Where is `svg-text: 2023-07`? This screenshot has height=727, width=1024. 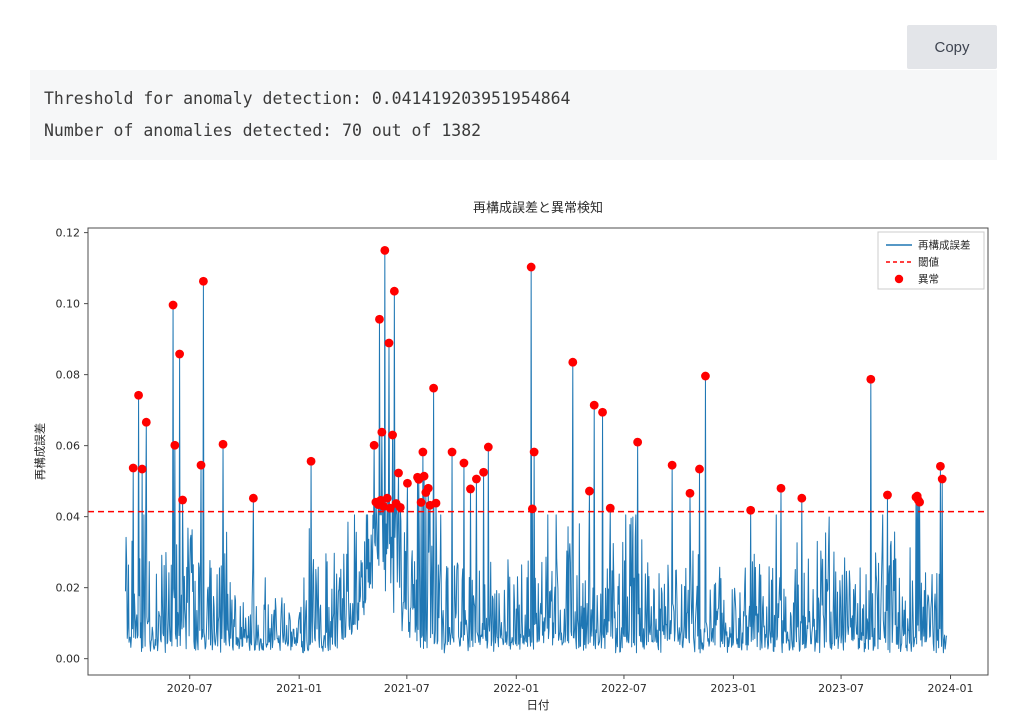
svg-text: 2023-07 is located at coordinates (841, 688).